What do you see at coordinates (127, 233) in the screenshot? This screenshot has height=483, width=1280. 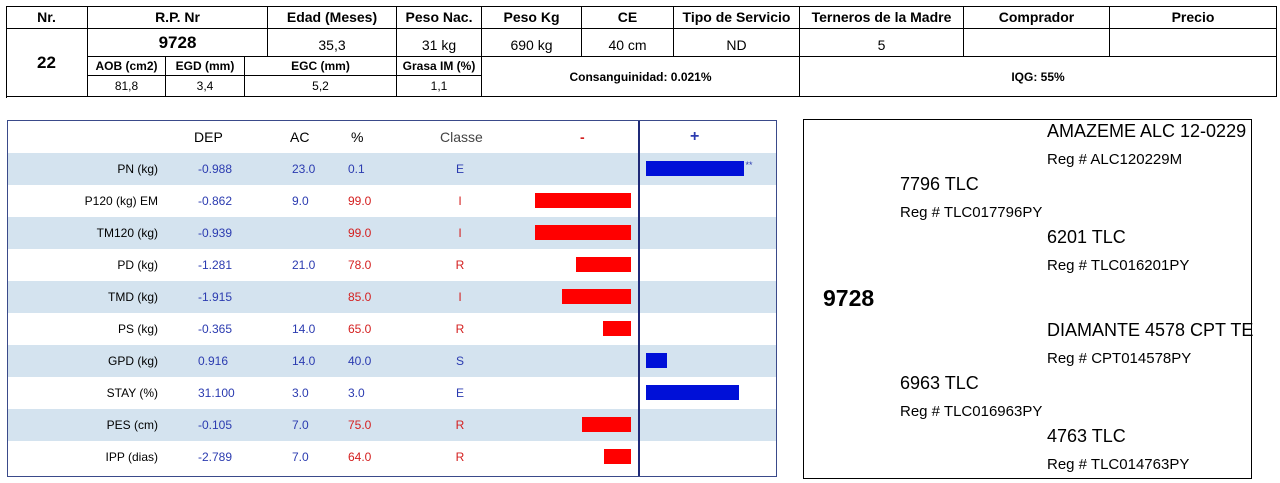 I see `epd-trait: TM120 (kg)` at bounding box center [127, 233].